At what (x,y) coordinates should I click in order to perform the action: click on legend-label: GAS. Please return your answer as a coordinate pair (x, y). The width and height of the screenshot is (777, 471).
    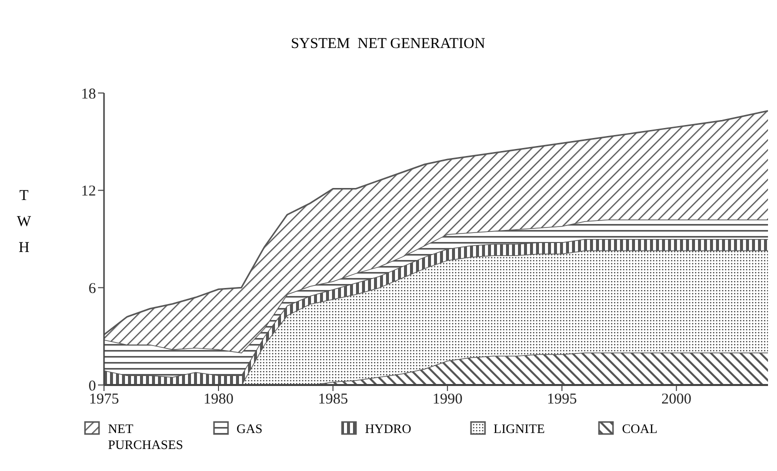
    Looking at the image, I should click on (250, 429).